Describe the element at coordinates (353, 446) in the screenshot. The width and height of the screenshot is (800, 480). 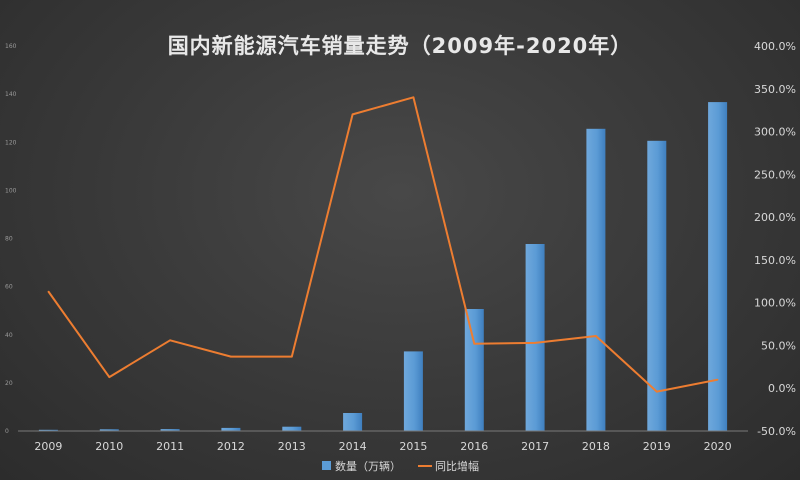
I see `x-tick-label: 2014` at that location.